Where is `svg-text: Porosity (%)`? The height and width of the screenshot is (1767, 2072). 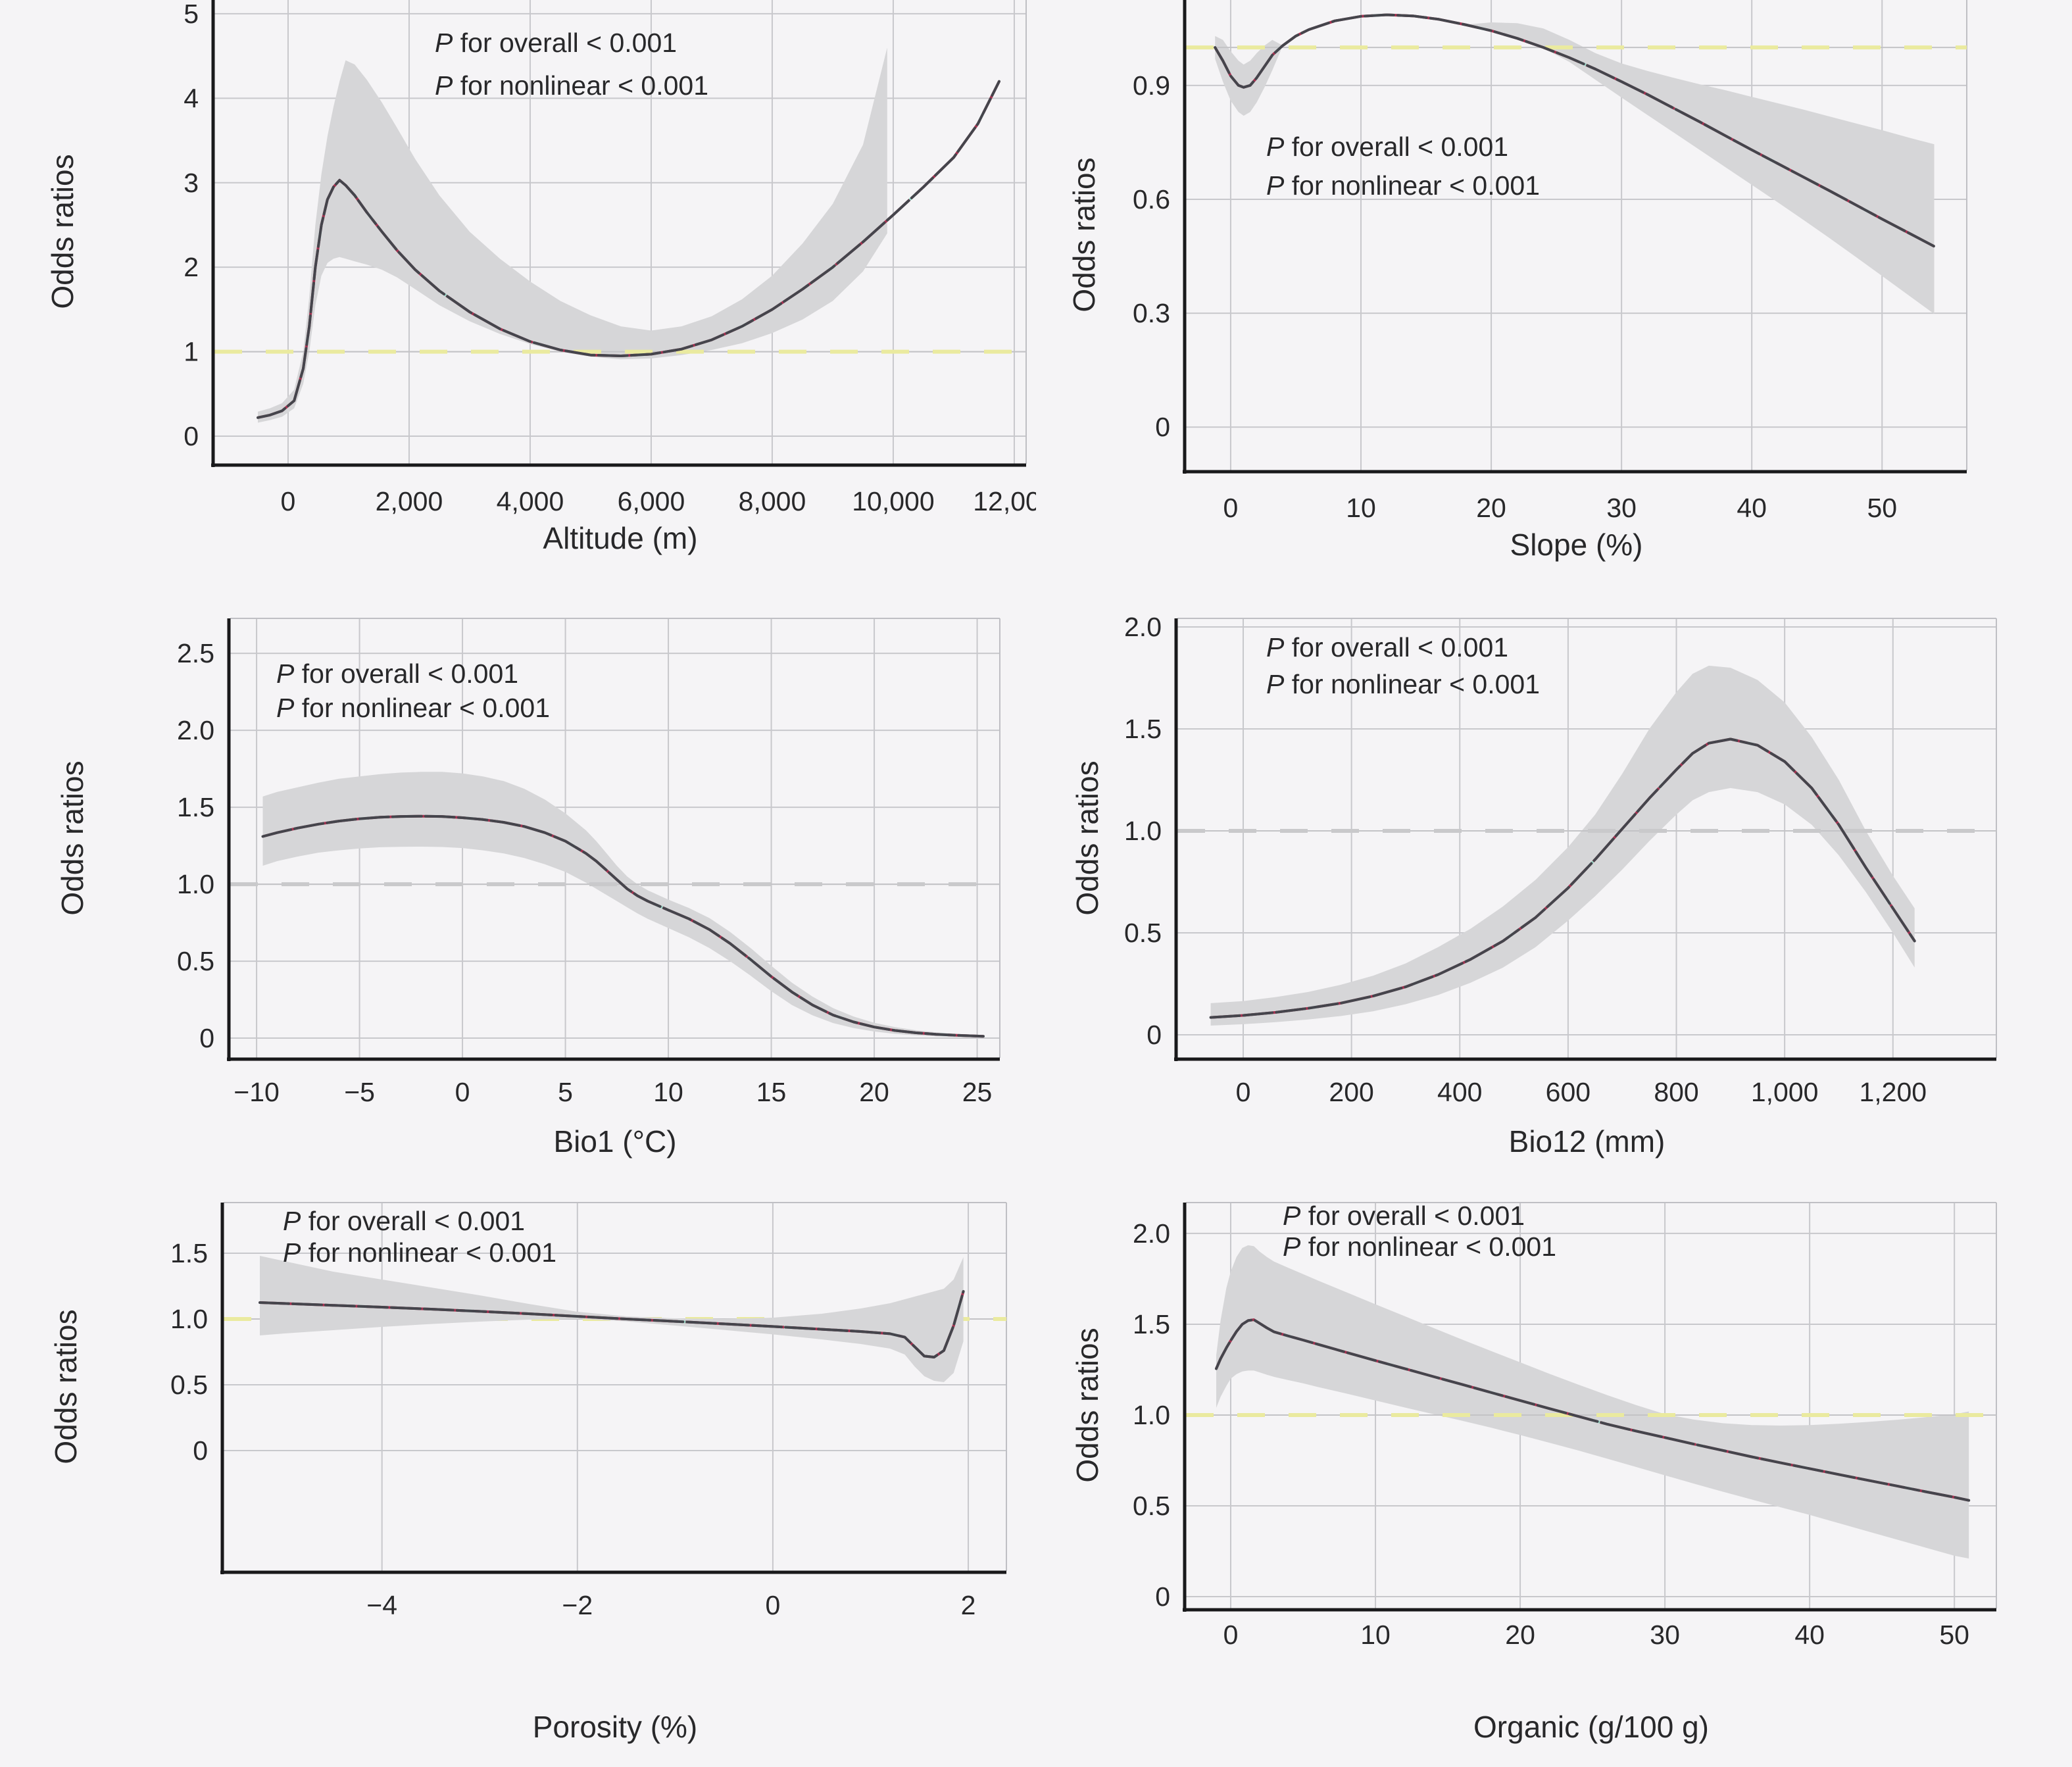 svg-text: Porosity (%) is located at coordinates (615, 1727).